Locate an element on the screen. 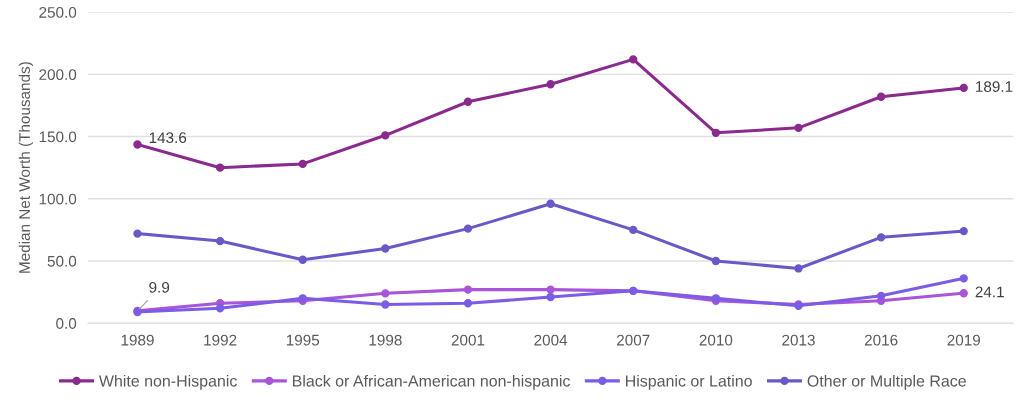 This screenshot has height=404, width=1034. annotation: 143.6 is located at coordinates (168, 138).